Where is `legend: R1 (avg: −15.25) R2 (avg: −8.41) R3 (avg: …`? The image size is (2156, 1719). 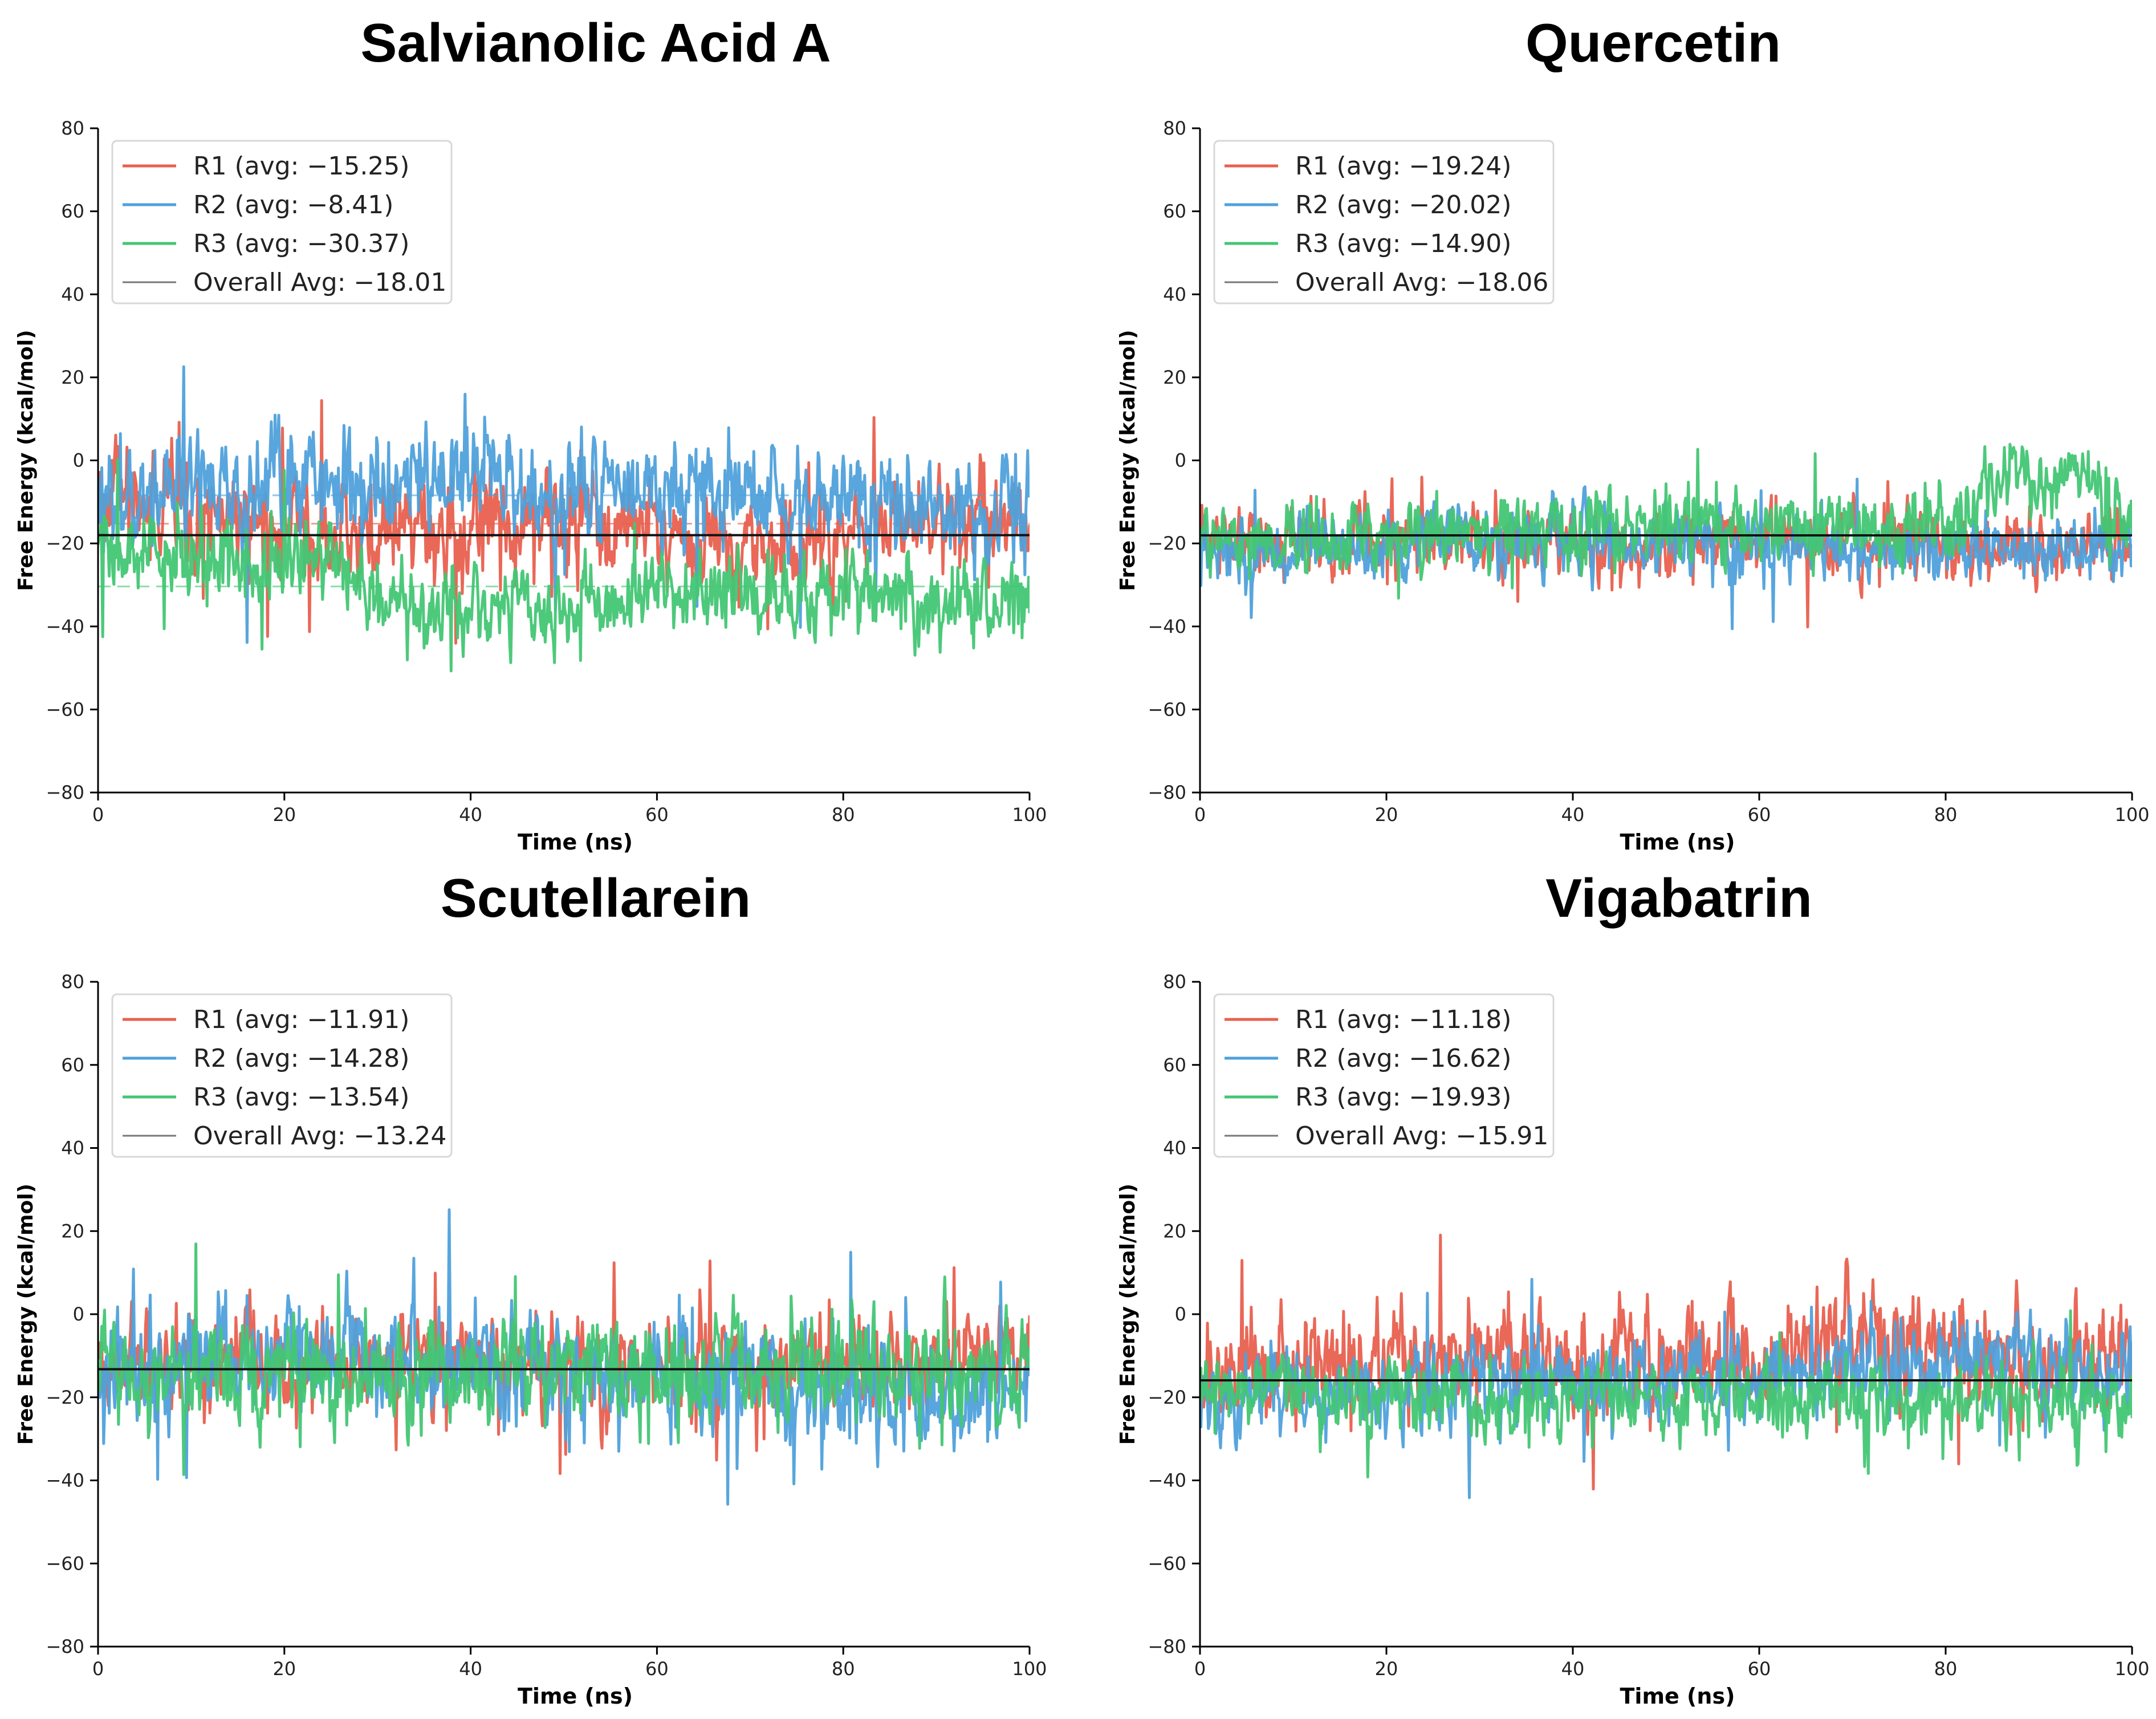
legend: R1 (avg: −15.25) R2 (avg: −8.41) R3 (avg: … is located at coordinates (282, 222).